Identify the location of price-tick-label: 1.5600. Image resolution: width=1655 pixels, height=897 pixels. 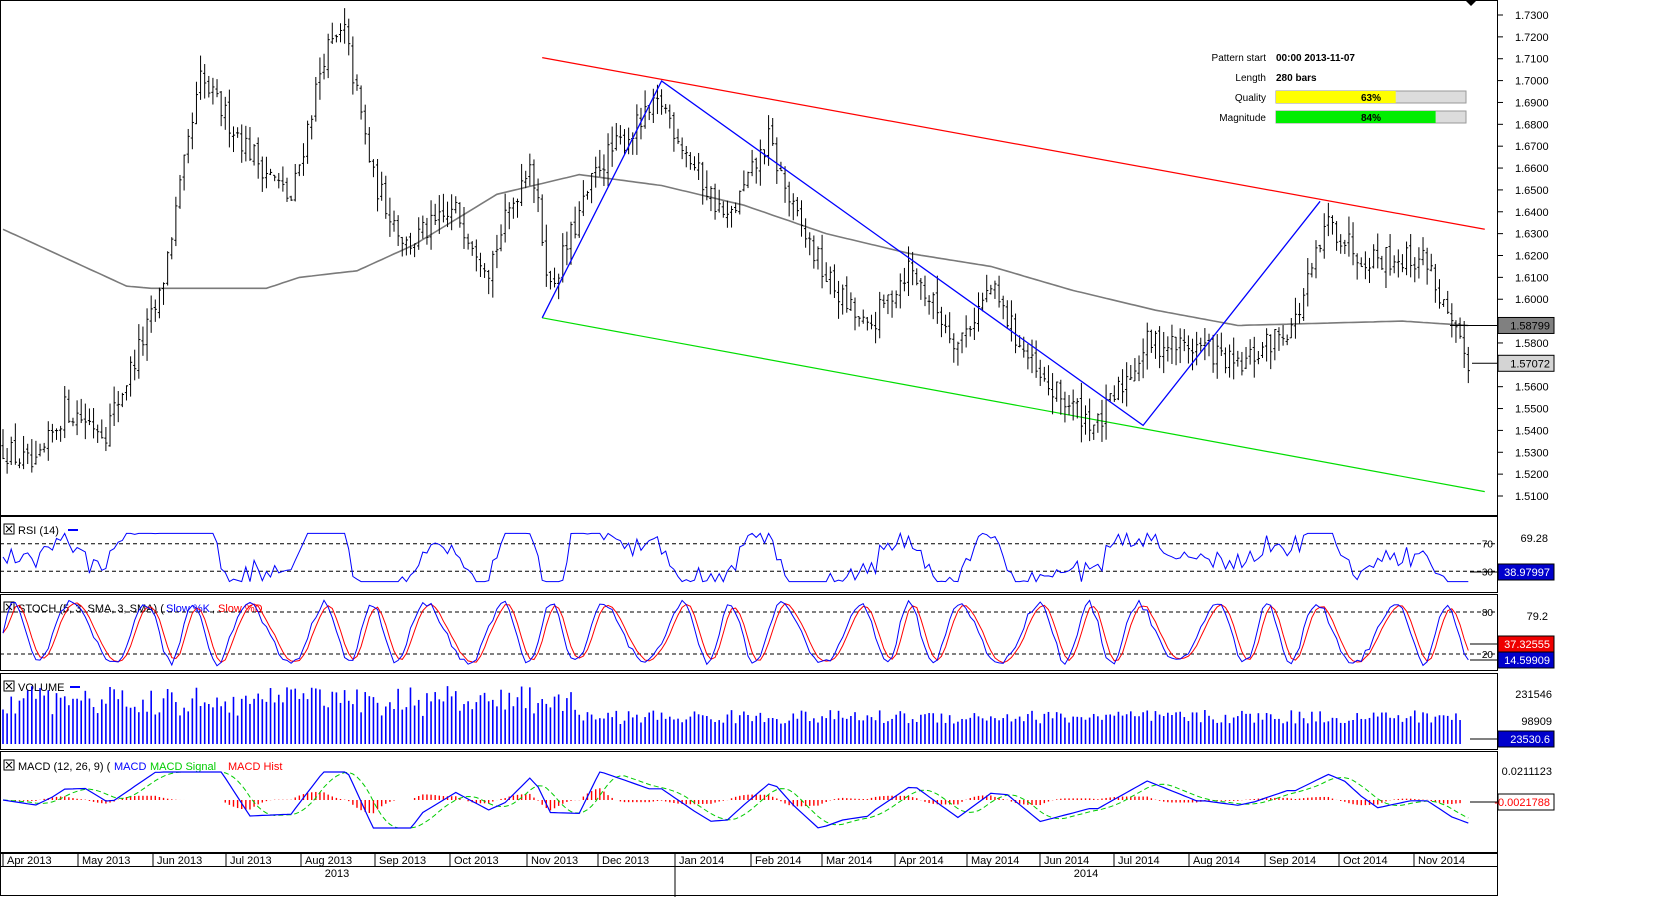
(1532, 388).